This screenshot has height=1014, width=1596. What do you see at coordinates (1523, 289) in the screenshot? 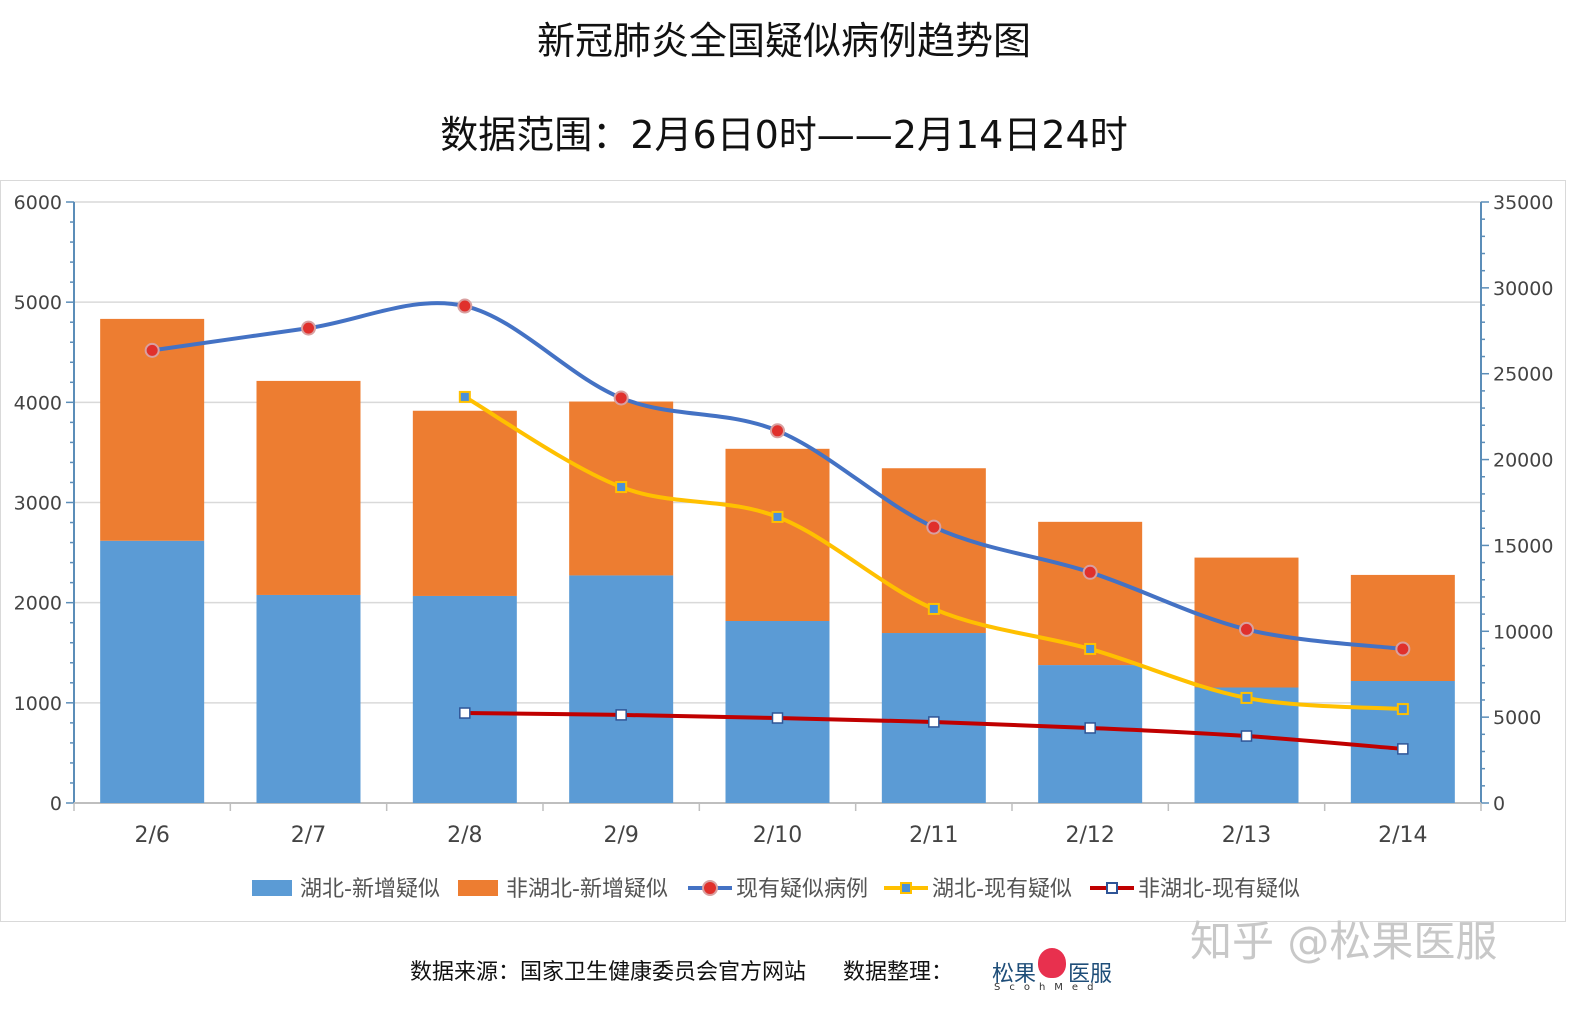
I see `right-tick-label: 30000` at bounding box center [1523, 289].